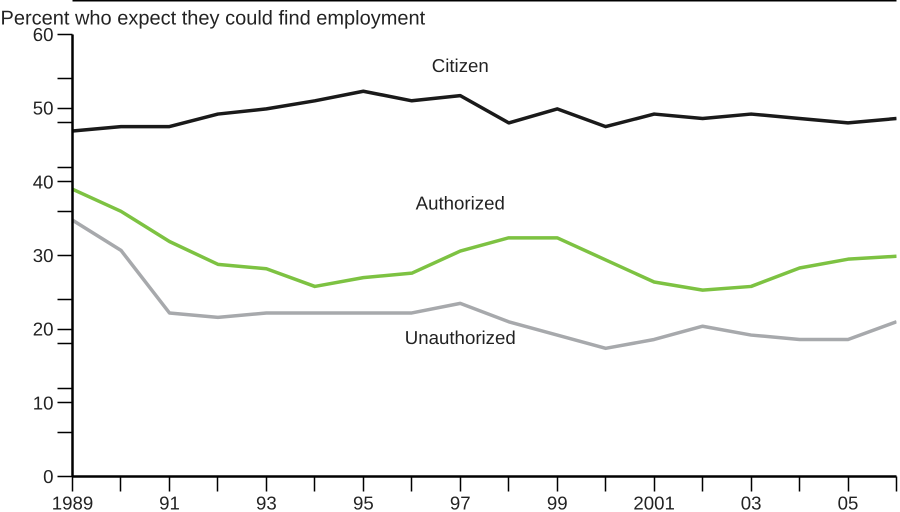  Describe the element at coordinates (751, 502) in the screenshot. I see `x-tick-label: 03` at that location.